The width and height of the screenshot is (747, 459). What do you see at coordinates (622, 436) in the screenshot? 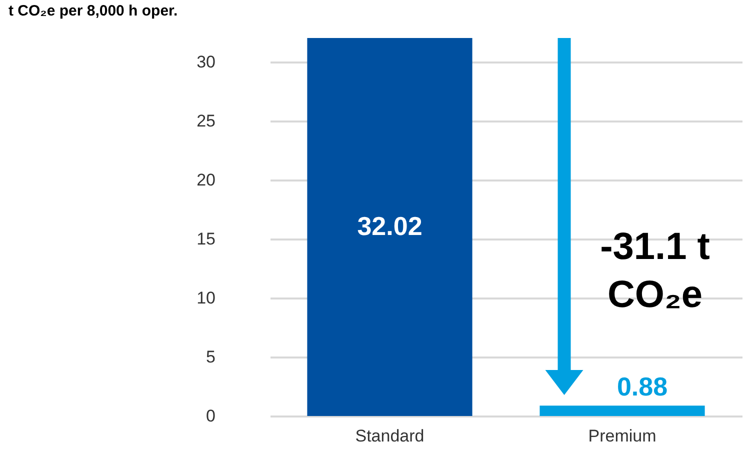
I see `x-tick-label: Premium` at bounding box center [622, 436].